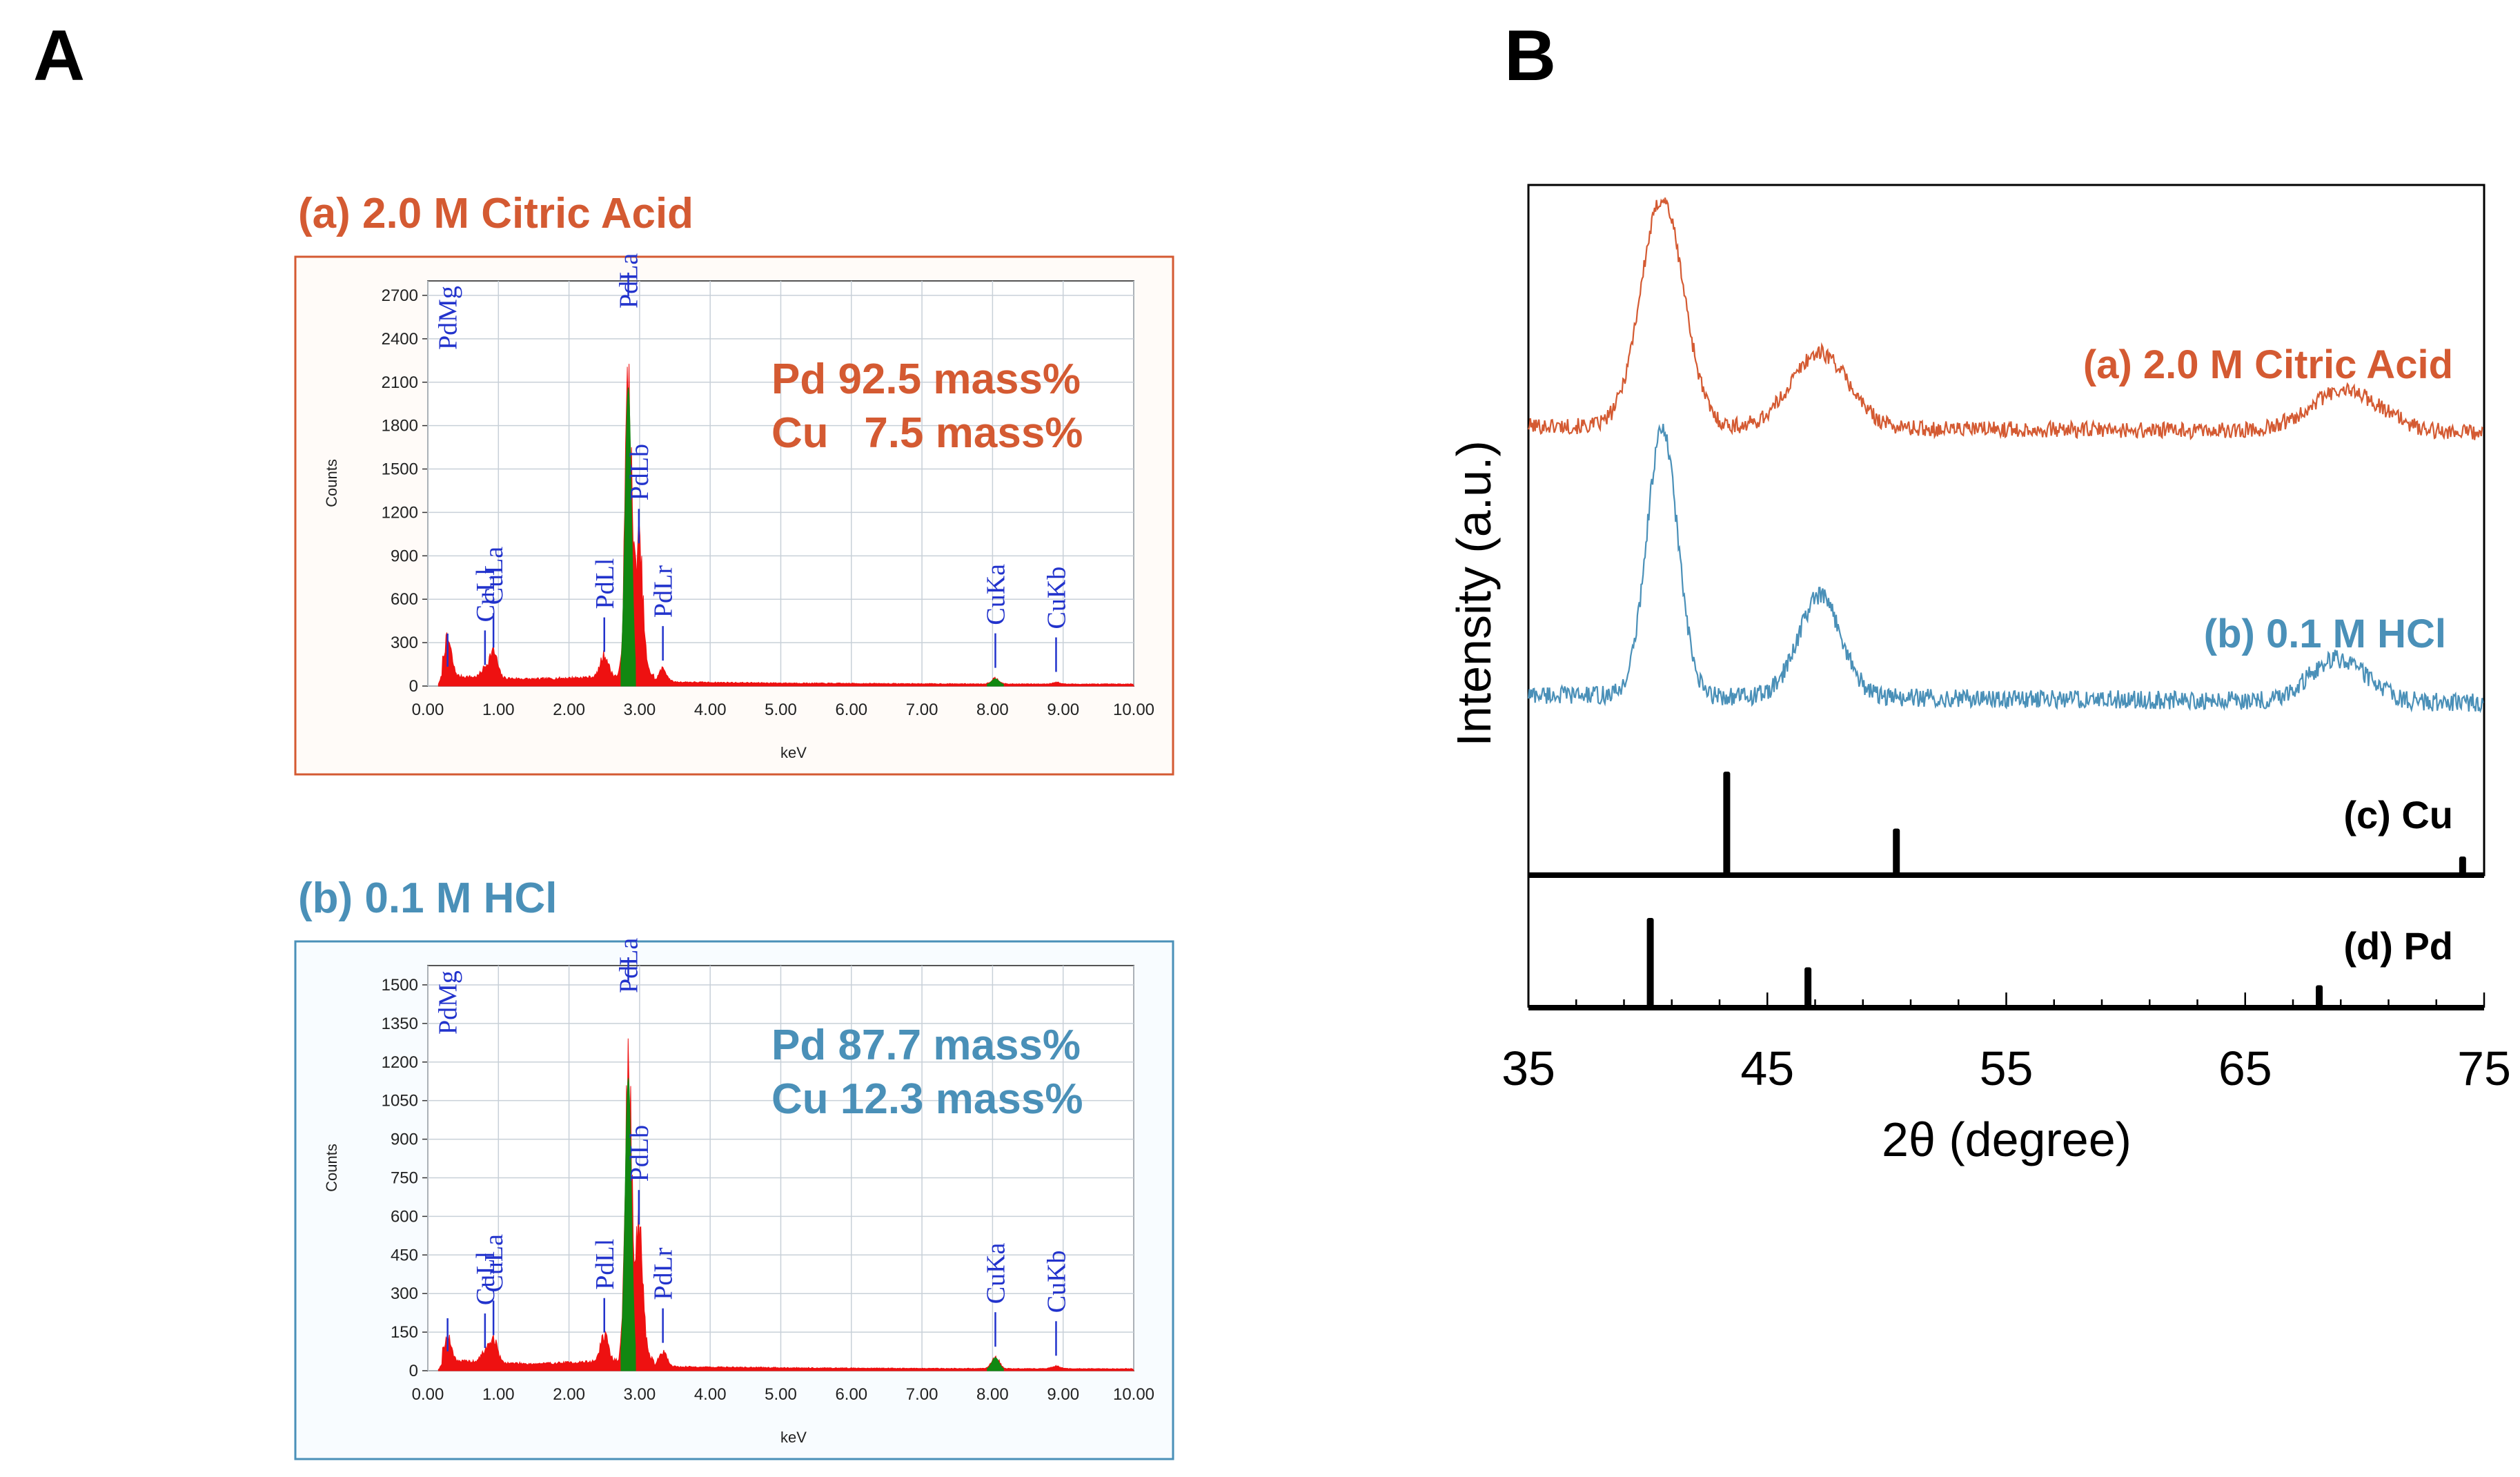 This screenshot has width=2520, height=1477. Describe the element at coordinates (400, 295) in the screenshot. I see `y-tick-label: 2700` at that location.